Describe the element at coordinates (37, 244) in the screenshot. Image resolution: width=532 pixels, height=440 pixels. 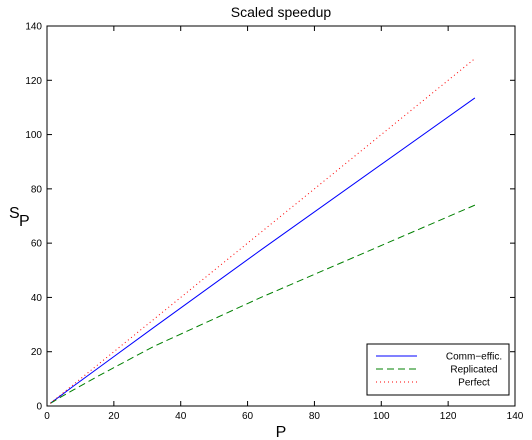
I see `y-tick-label: 60` at that location.